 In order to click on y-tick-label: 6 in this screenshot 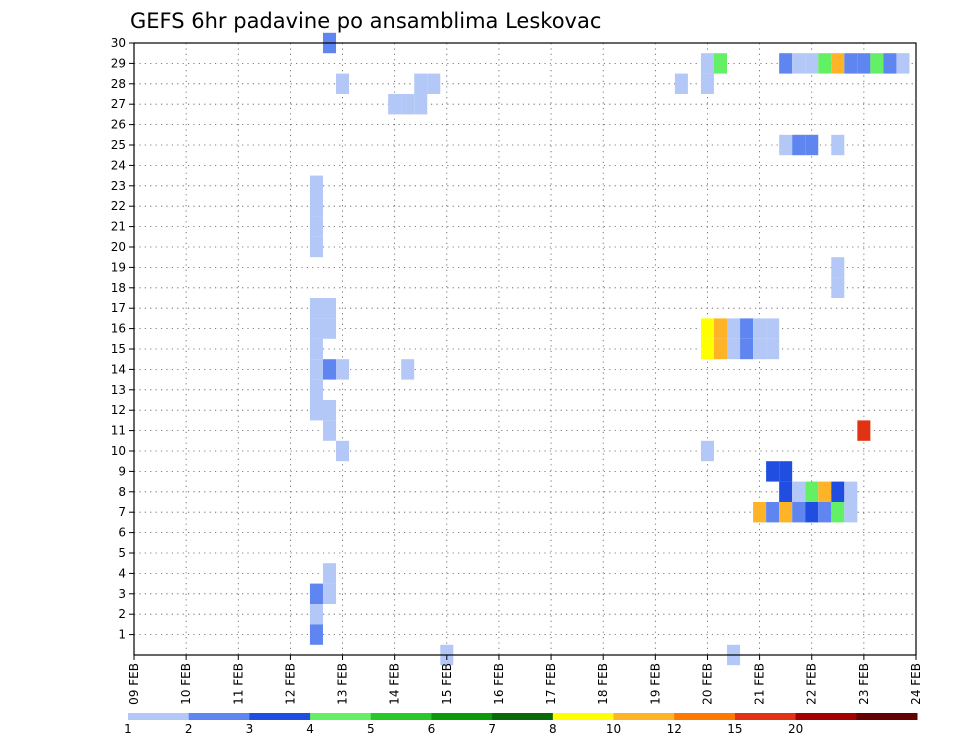, I will do `click(122, 533)`.